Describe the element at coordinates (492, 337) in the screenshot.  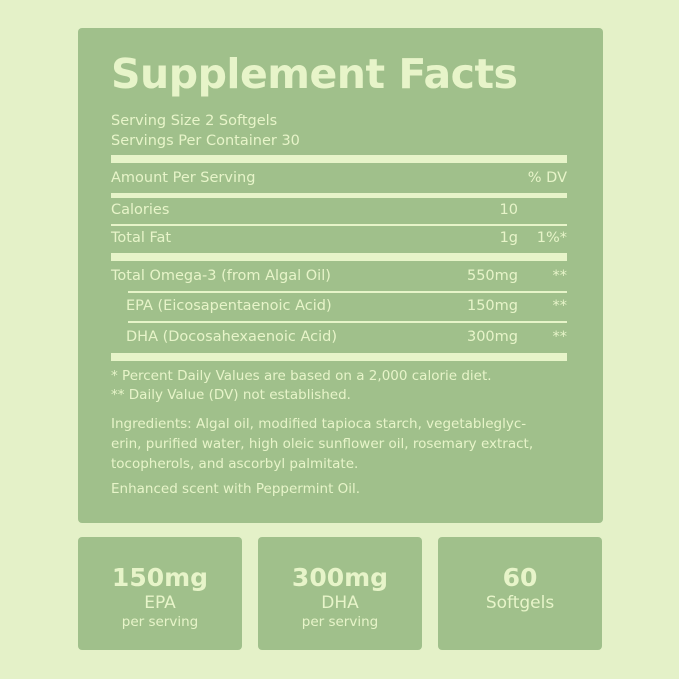
I see `row-dha-amount: 300mg` at that location.